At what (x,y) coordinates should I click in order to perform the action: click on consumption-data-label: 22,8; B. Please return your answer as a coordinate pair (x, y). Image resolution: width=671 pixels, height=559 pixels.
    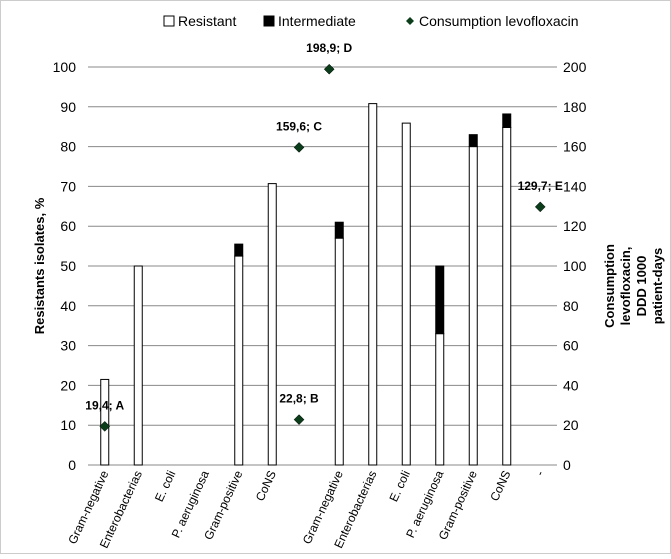
    Looking at the image, I should click on (299, 399).